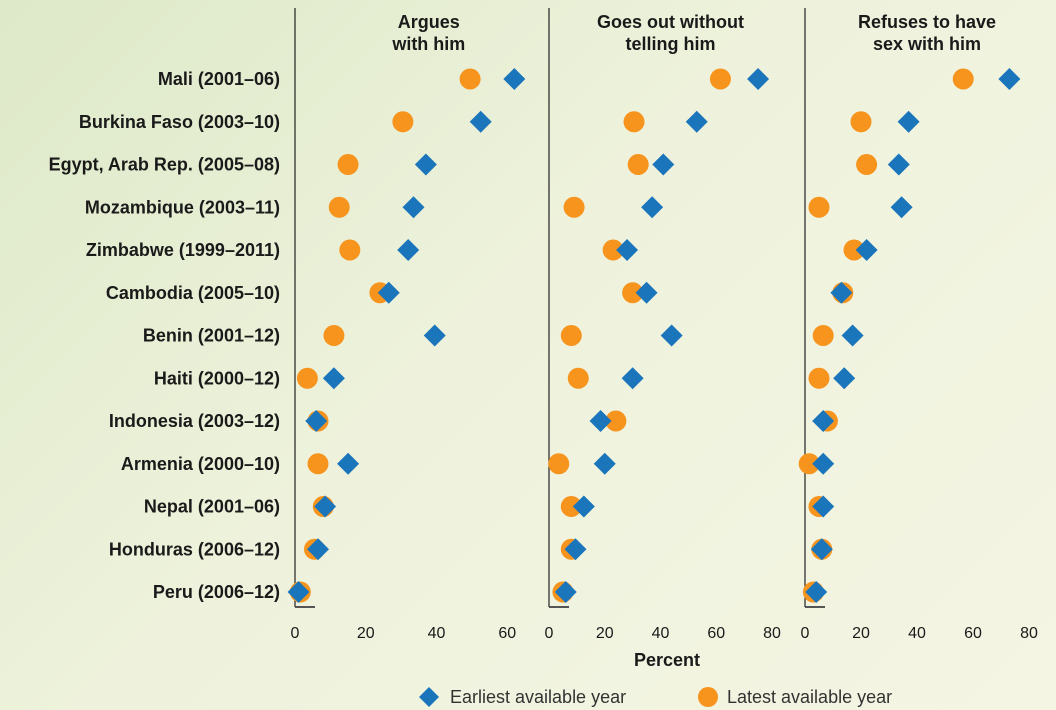 This screenshot has width=1056, height=710. I want to click on country-label: Nepal (2001–06), so click(212, 507).